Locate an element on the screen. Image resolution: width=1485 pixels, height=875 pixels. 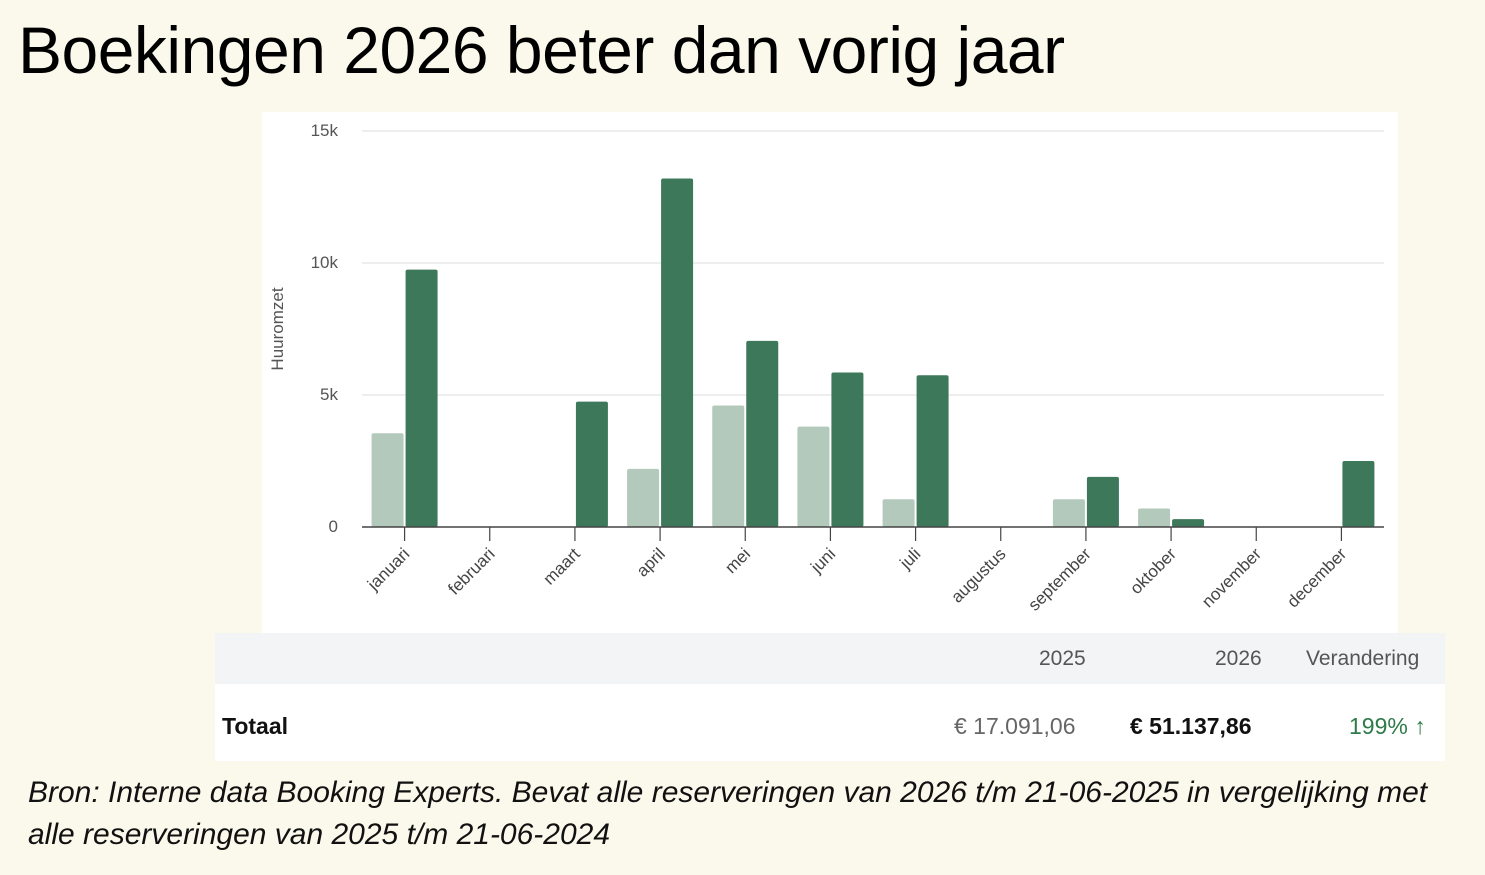
y-tick-label: 5k is located at coordinates (329, 394).